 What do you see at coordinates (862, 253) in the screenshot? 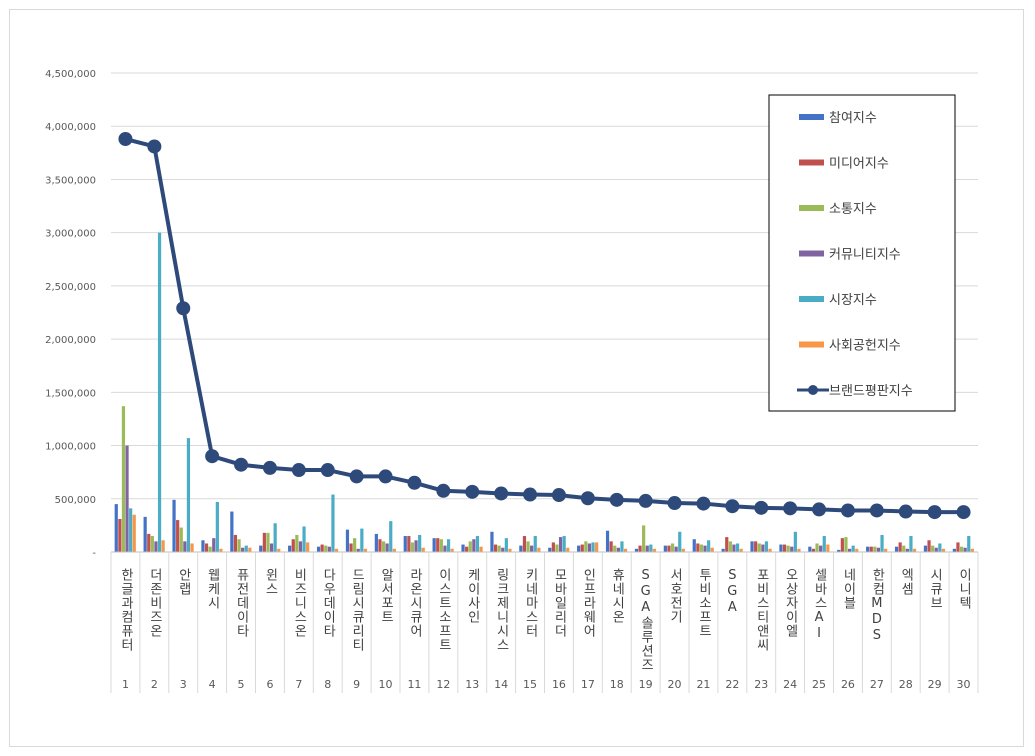
I see `legend-box` at bounding box center [862, 253].